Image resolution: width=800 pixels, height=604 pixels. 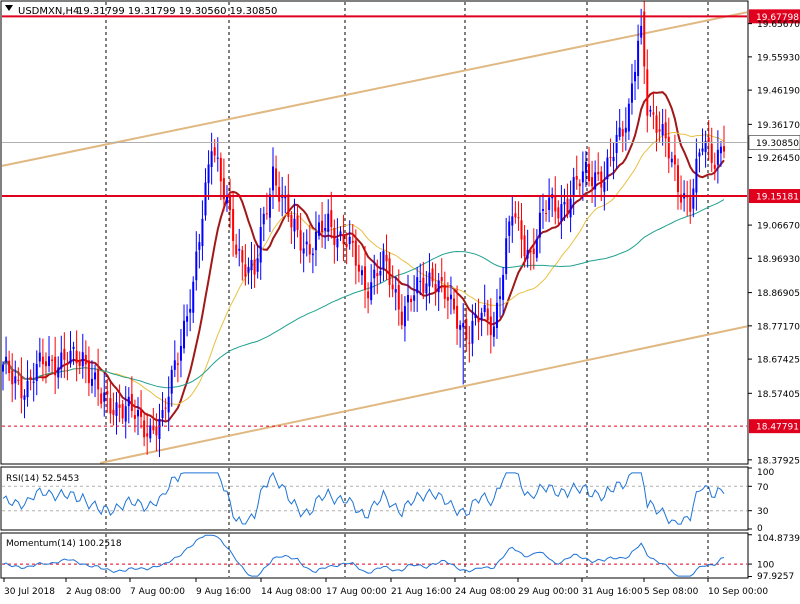 I want to click on time-tick-label: 24 Aug 08:00, so click(x=485, y=592).